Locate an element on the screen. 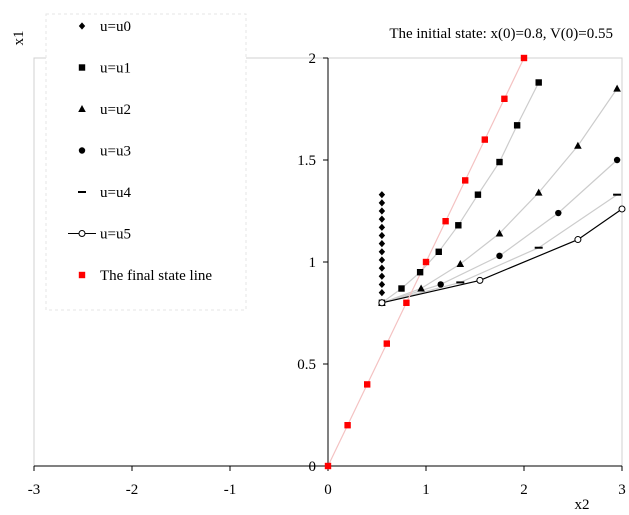  x-tick-label: 3 is located at coordinates (622, 490).